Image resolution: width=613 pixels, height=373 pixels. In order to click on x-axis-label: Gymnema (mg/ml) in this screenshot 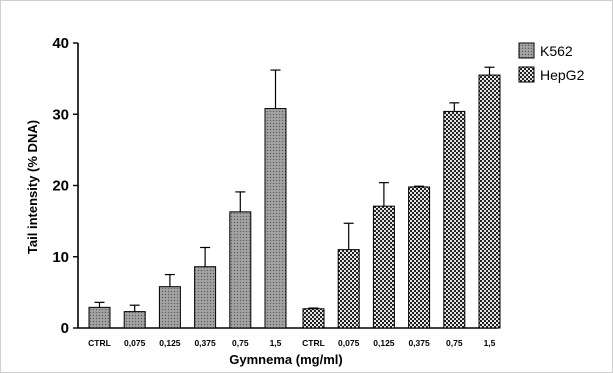, I will do `click(285, 359)`.